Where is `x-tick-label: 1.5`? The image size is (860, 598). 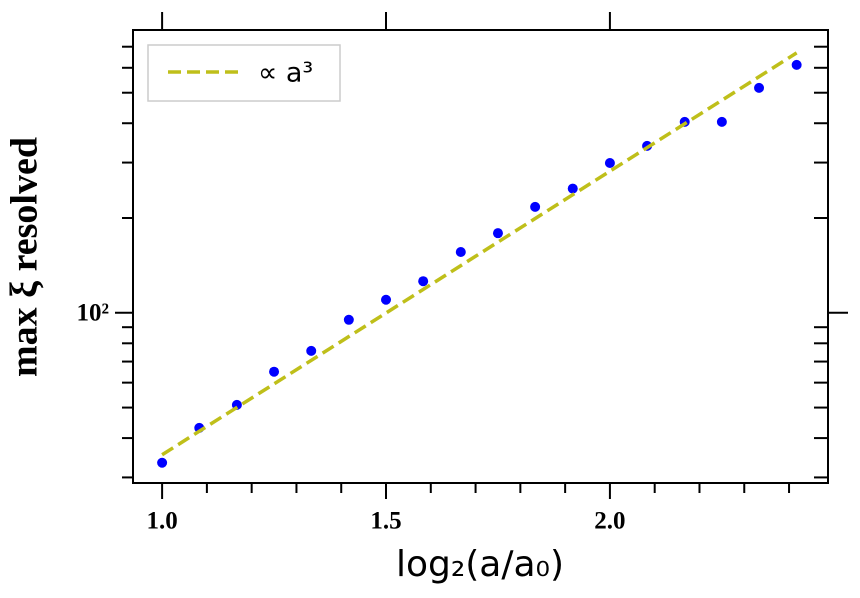
x-tick-label: 1.5 is located at coordinates (385, 521).